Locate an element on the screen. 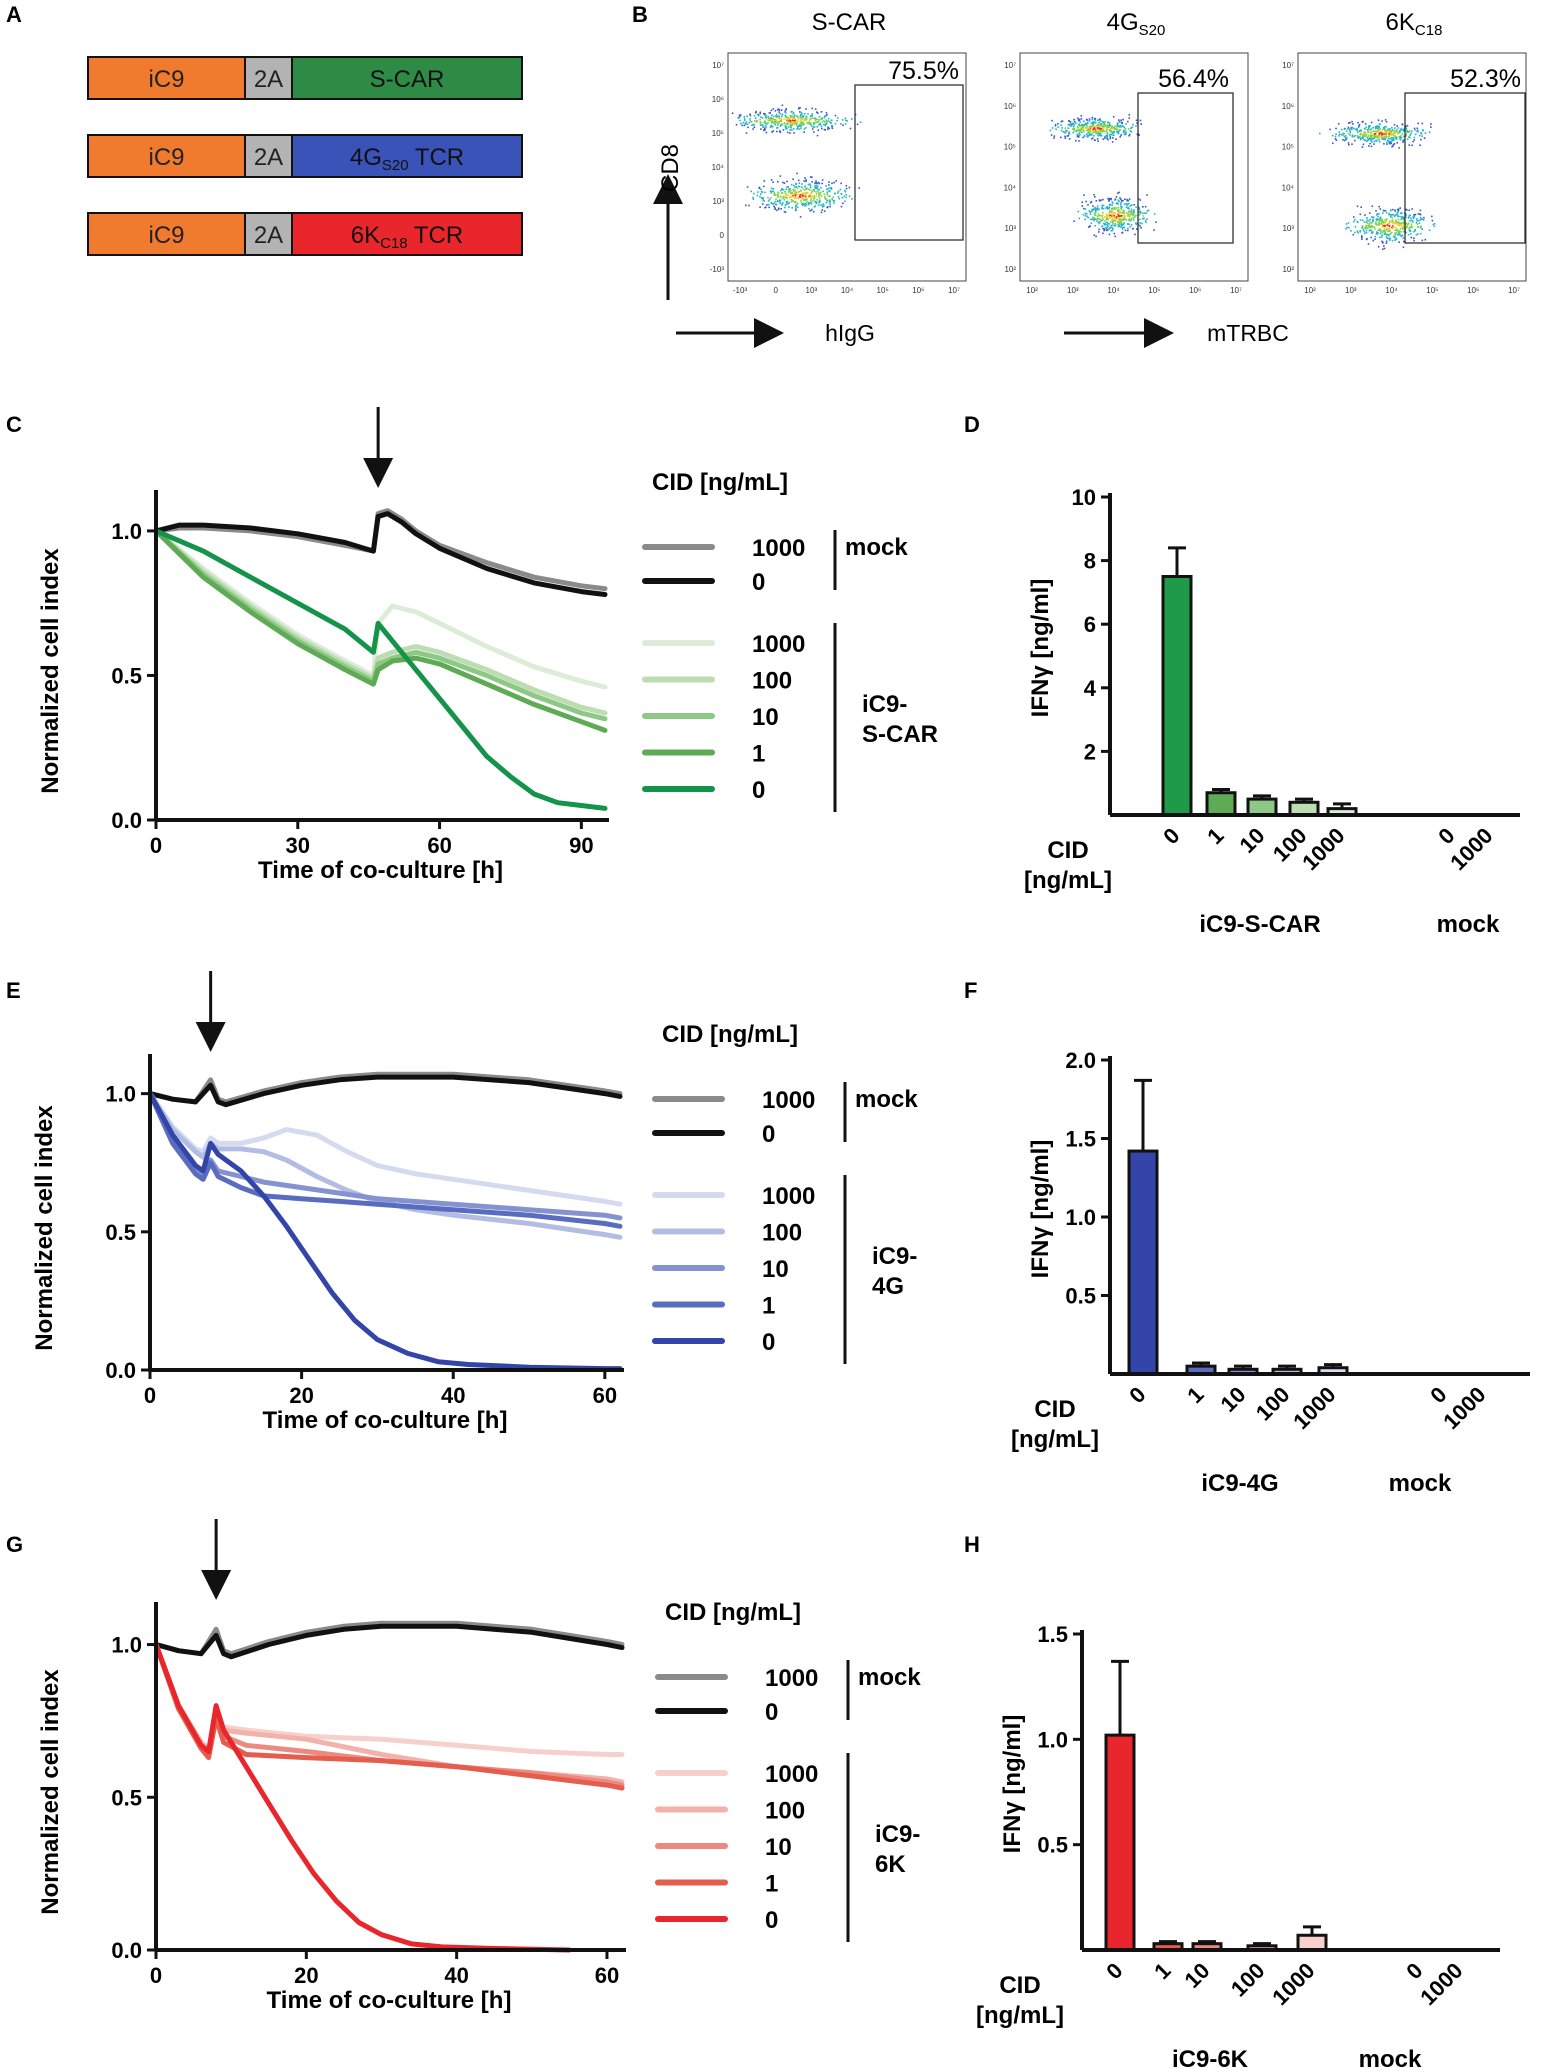 The height and width of the screenshot is (2069, 1567). y-axis-title: IFNγ [ng/ml] is located at coordinates (1012, 1784).